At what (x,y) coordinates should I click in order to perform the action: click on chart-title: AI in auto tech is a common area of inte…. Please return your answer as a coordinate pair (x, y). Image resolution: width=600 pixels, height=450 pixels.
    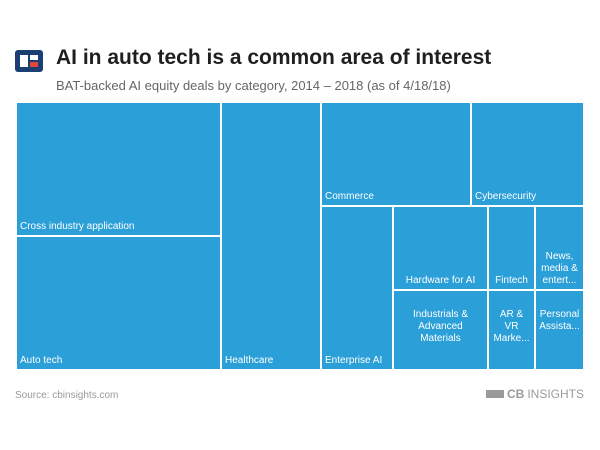
    Looking at the image, I should click on (274, 57).